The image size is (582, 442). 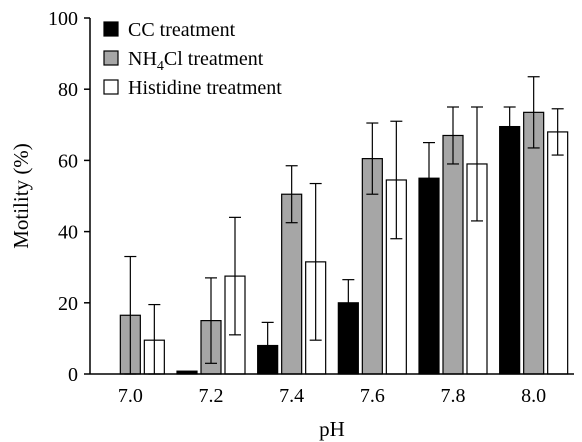 I want to click on x-tick-label: 8.0, so click(x=533, y=396).